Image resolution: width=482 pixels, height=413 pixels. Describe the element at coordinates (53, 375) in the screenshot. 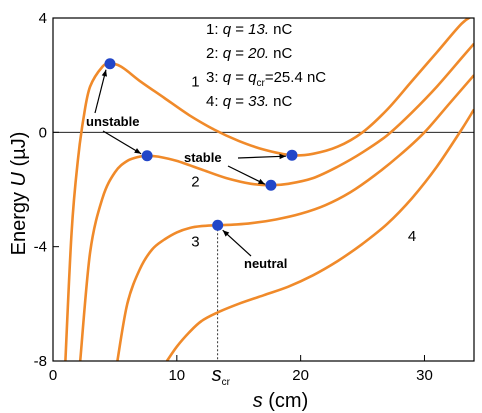

I see `x-tick-label-0: 0` at that location.